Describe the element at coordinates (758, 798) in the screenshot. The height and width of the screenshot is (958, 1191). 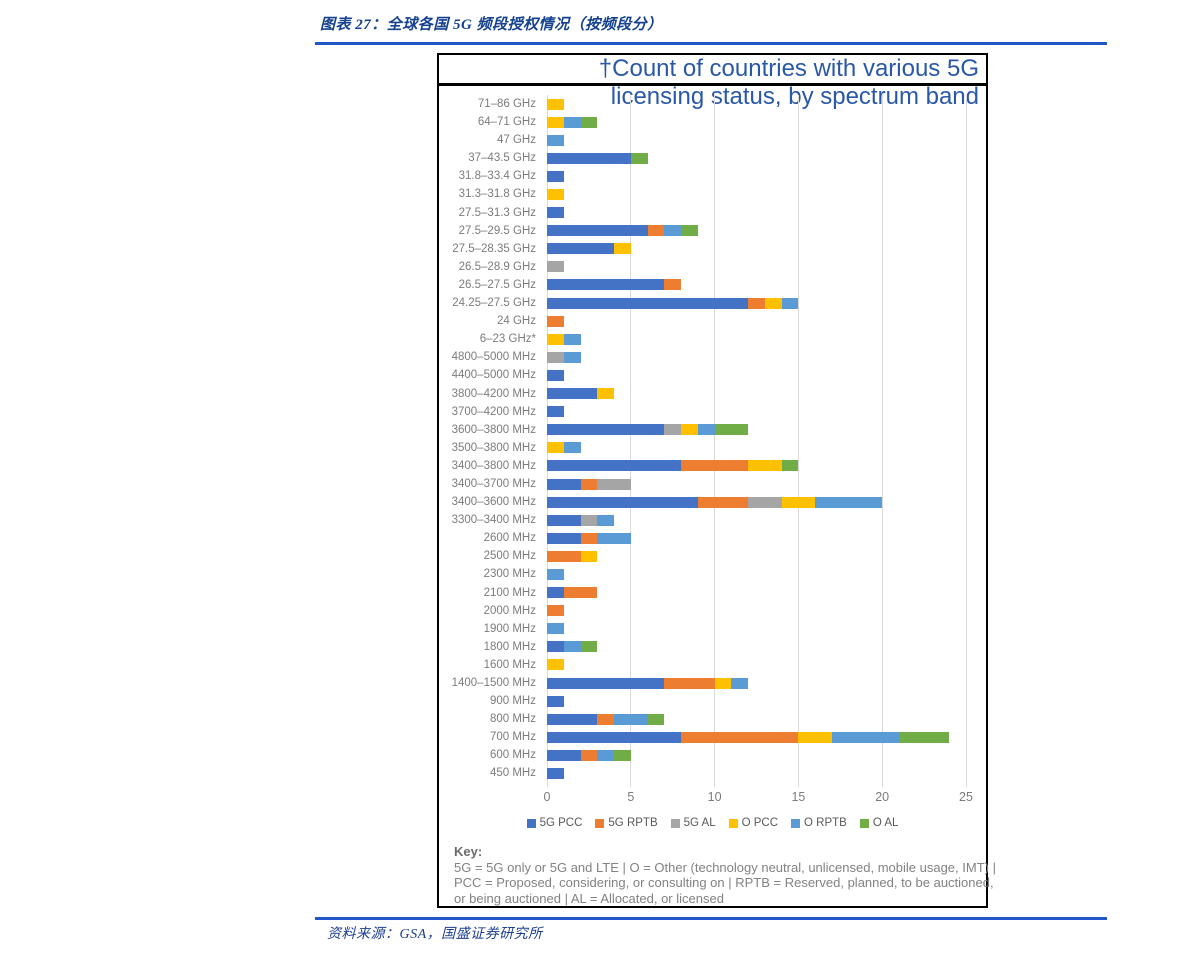
I see `x-axis-ticks: 0 5 10 15 20 25` at that location.